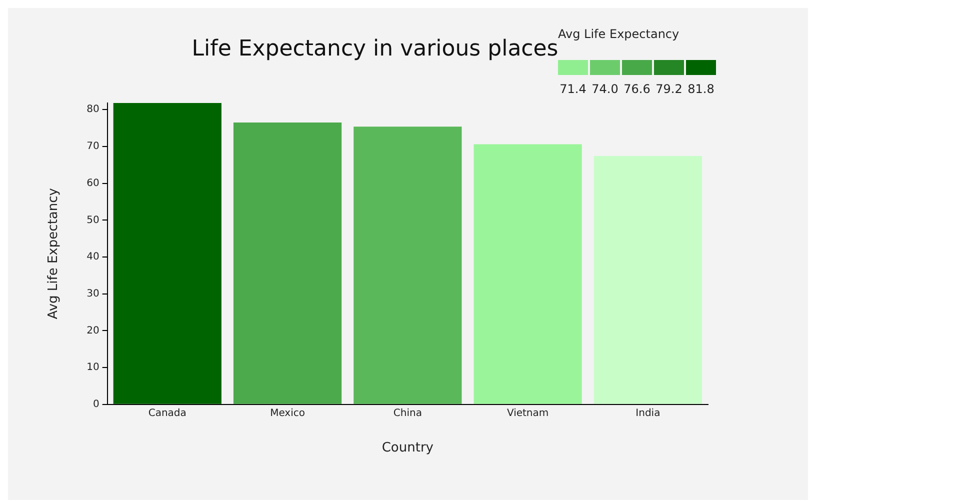 The image size is (960, 500). What do you see at coordinates (287, 413) in the screenshot?
I see `x-tick-label: Mexico` at bounding box center [287, 413].